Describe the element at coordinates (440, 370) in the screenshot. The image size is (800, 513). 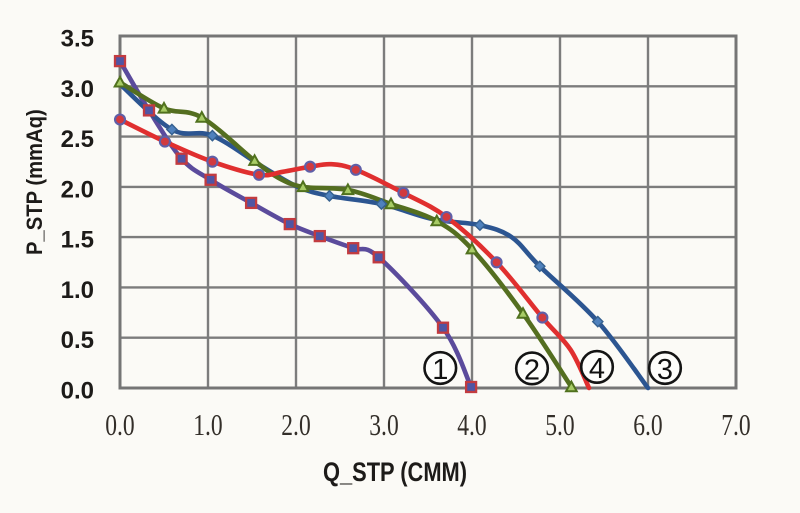
I see `svg-text: 1` at that location.